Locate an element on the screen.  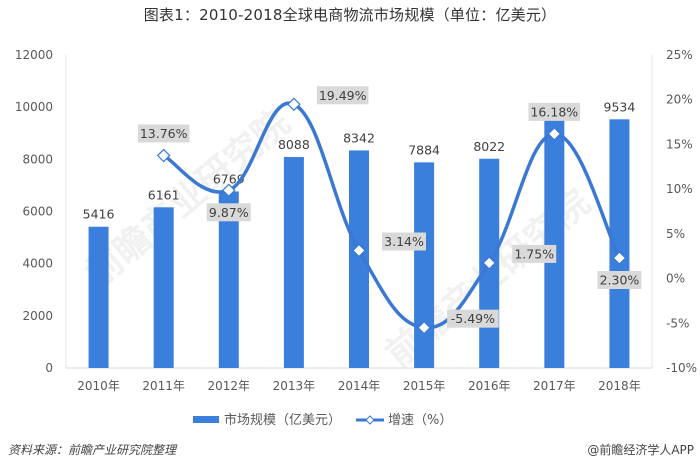
x-axis-tick: 2012年 is located at coordinates (229, 386).